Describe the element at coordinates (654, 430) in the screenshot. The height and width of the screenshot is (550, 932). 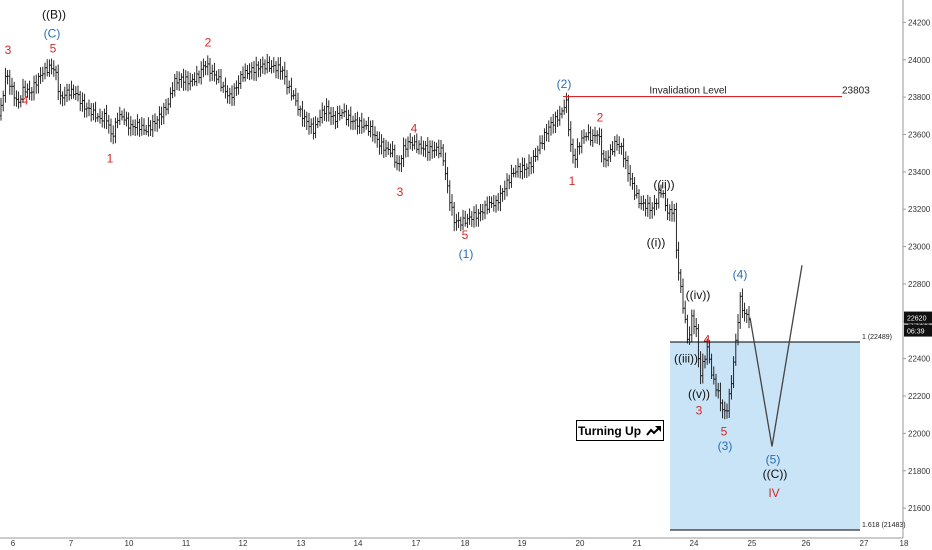
I see `arrow-up-right-icon` at that location.